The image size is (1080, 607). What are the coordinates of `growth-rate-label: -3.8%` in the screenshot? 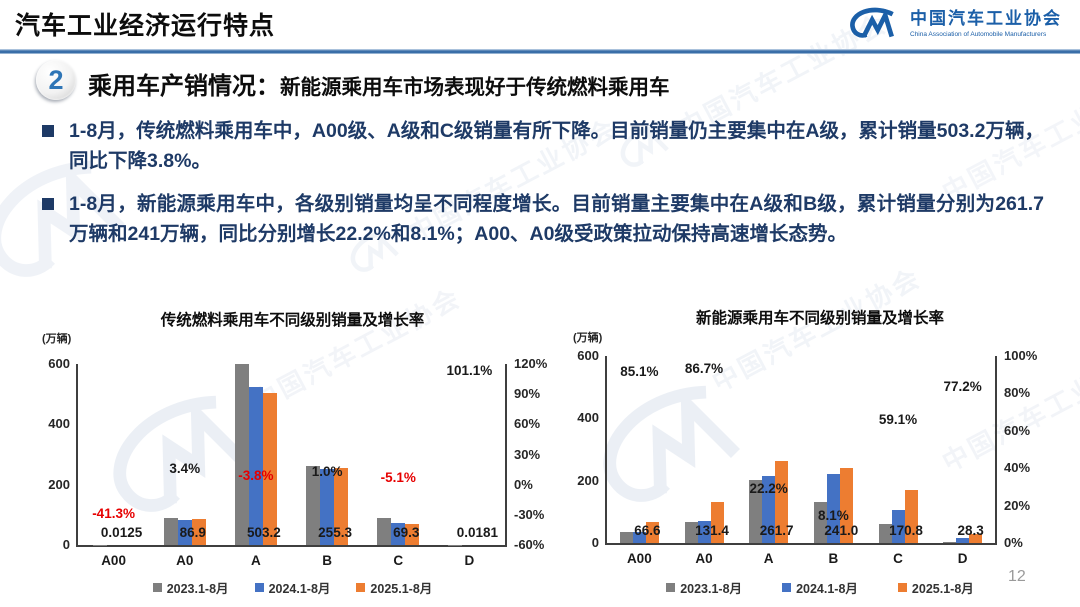 It's located at (256, 476).